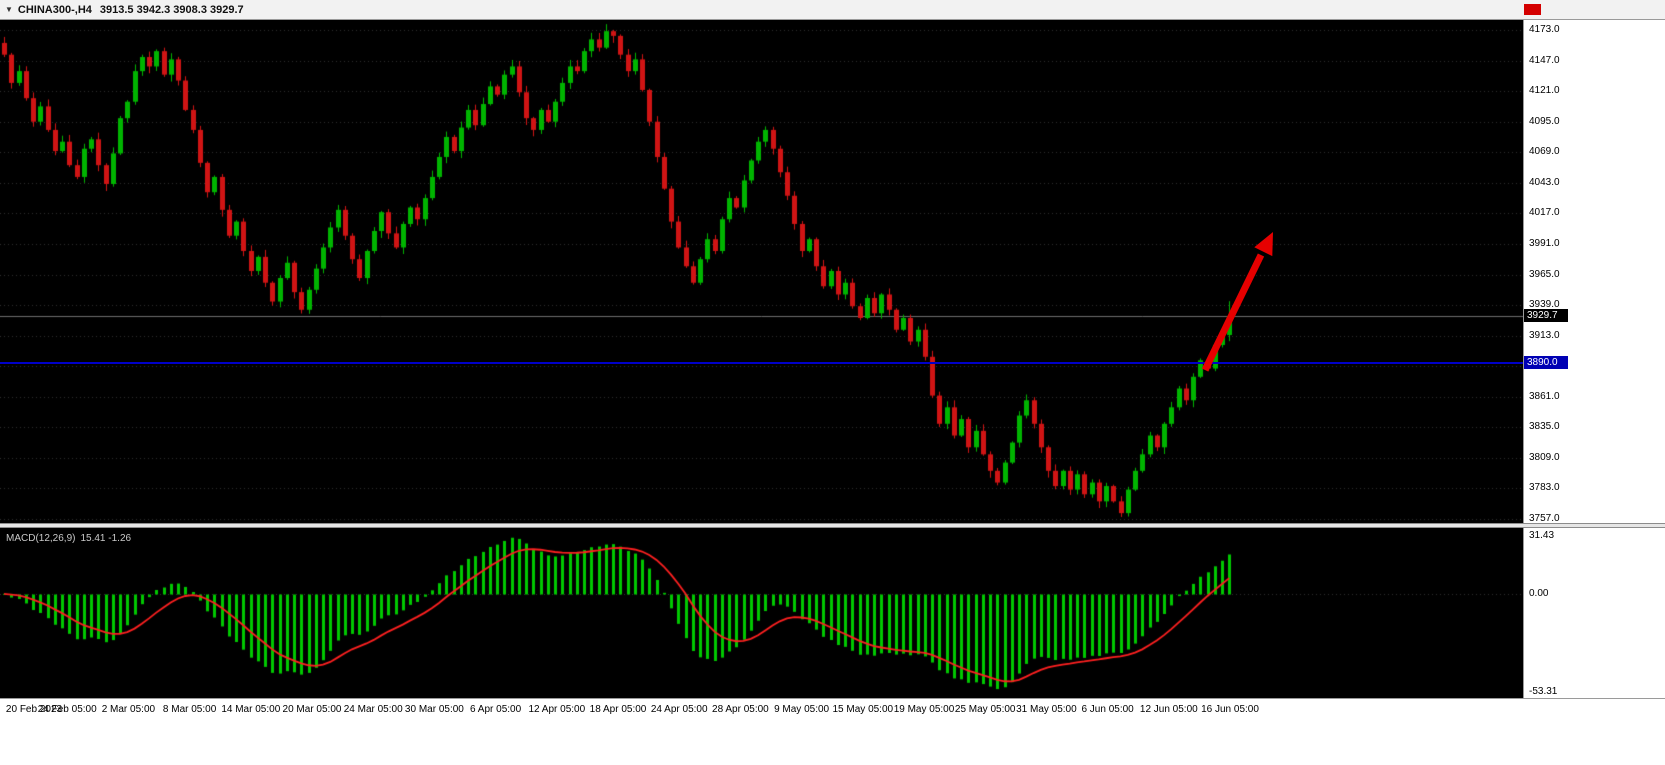  I want to click on price-axis-label: 3783.0, so click(1544, 488).